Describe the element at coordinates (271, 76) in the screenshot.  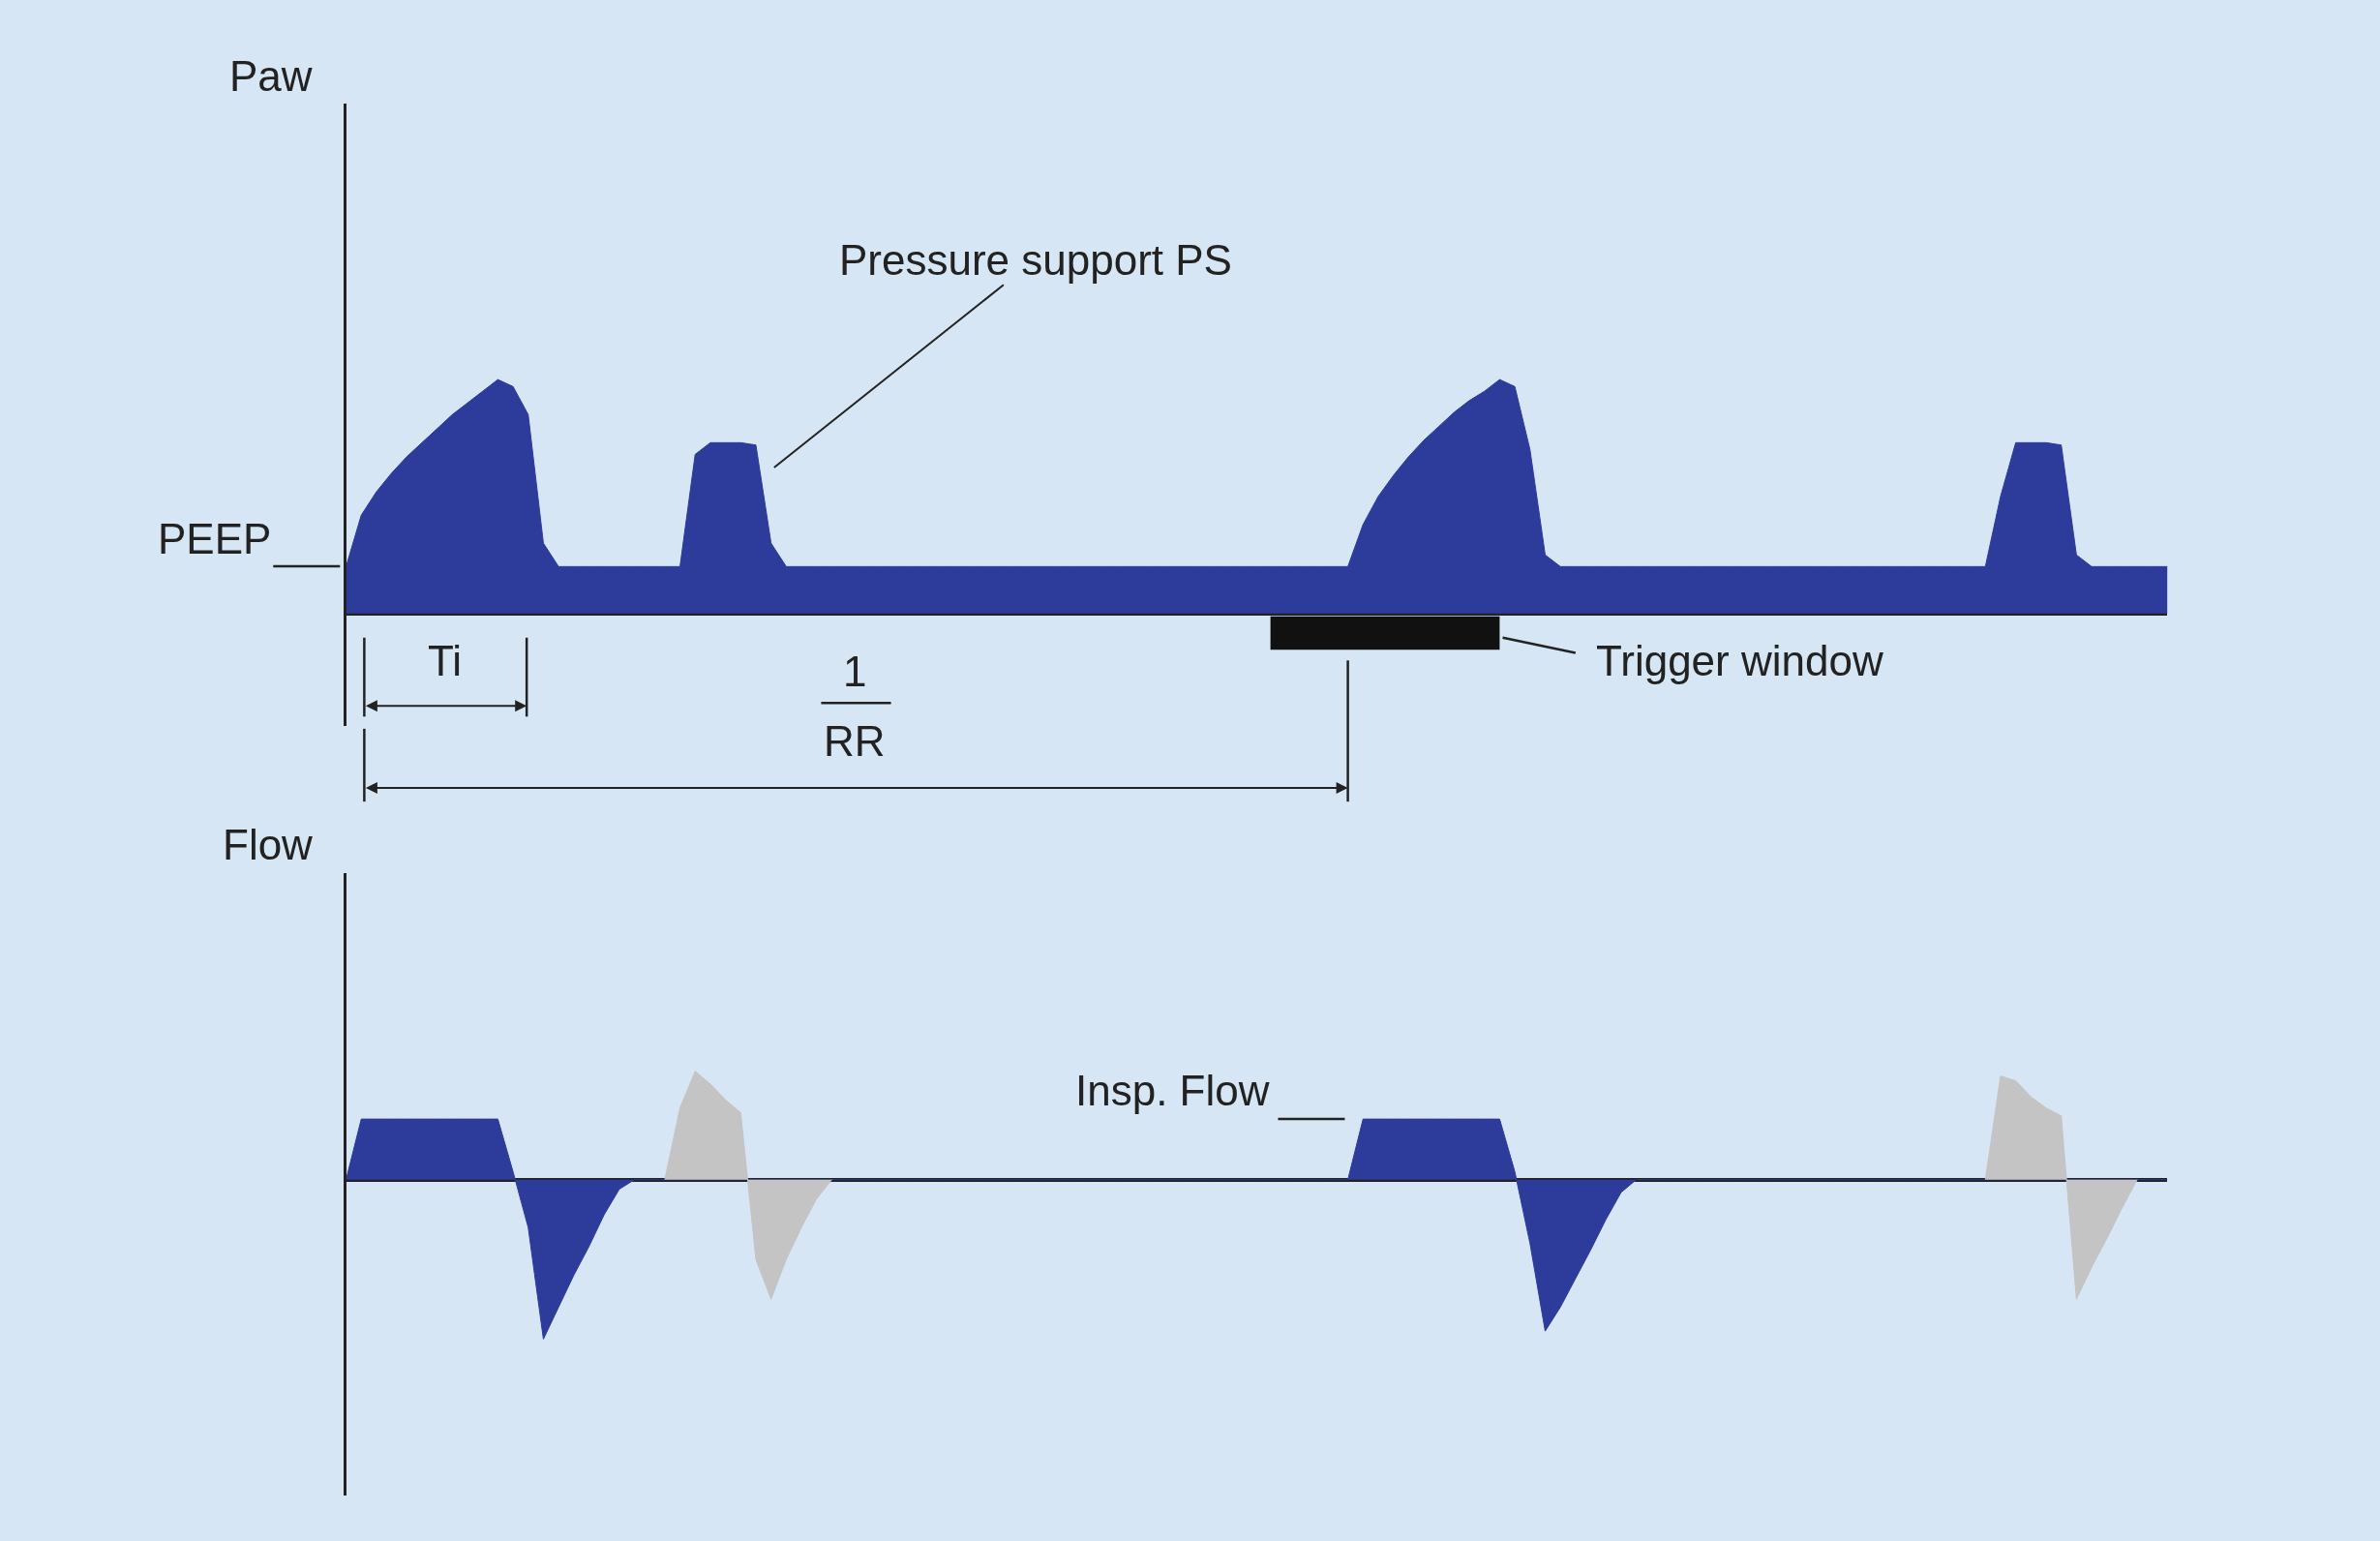
I see `y-axis-title: Paw` at that location.